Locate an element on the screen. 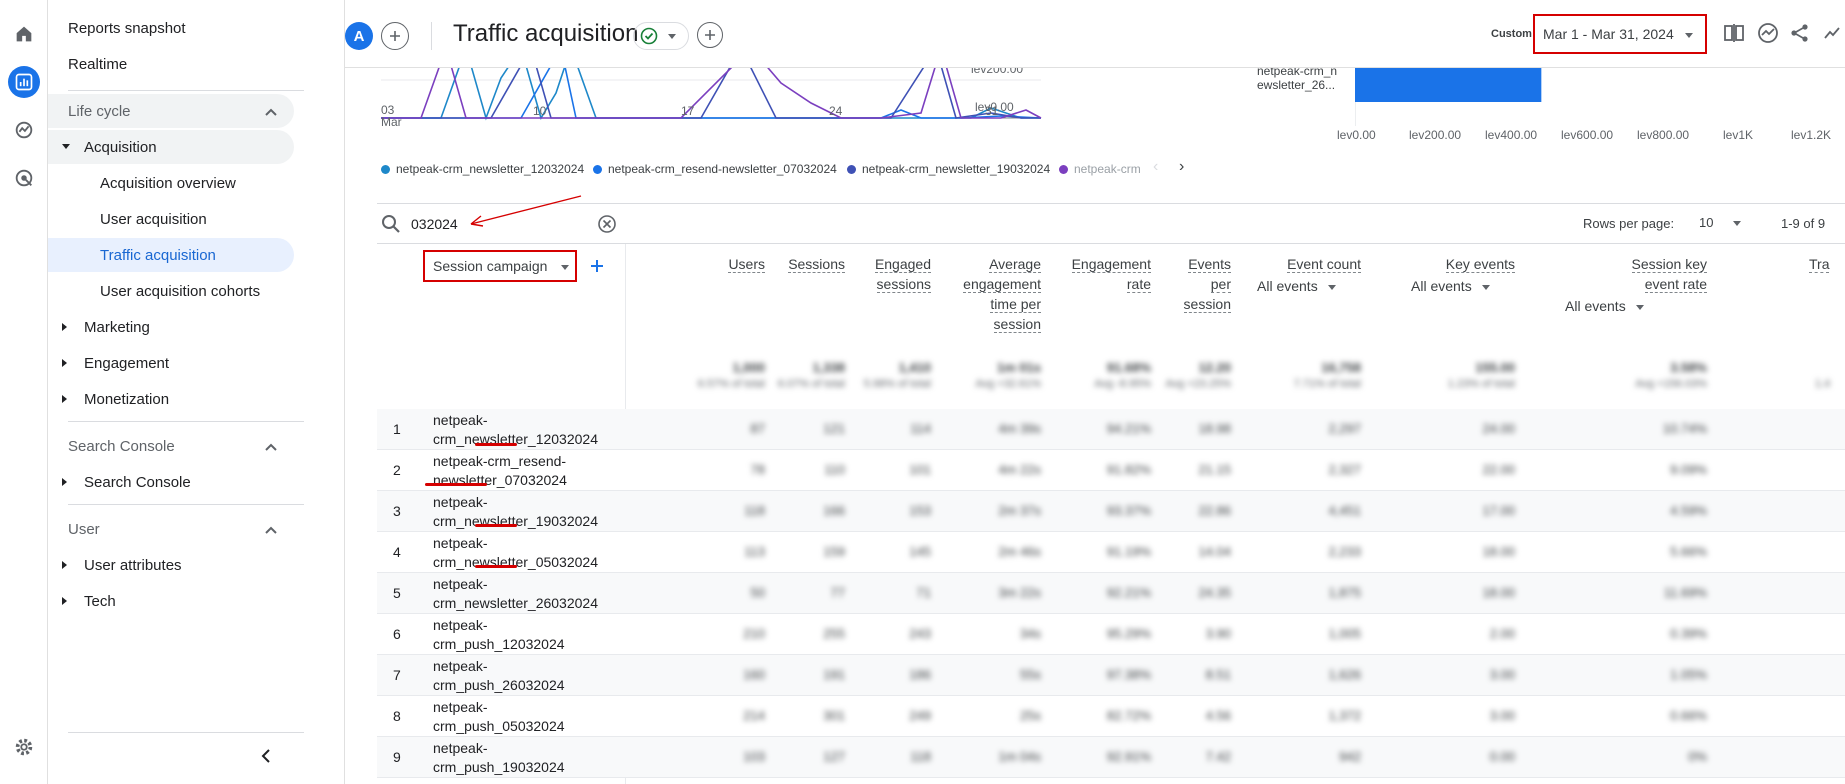  campaign-name-line: crm_newsletter_05032024 is located at coordinates (515, 562).